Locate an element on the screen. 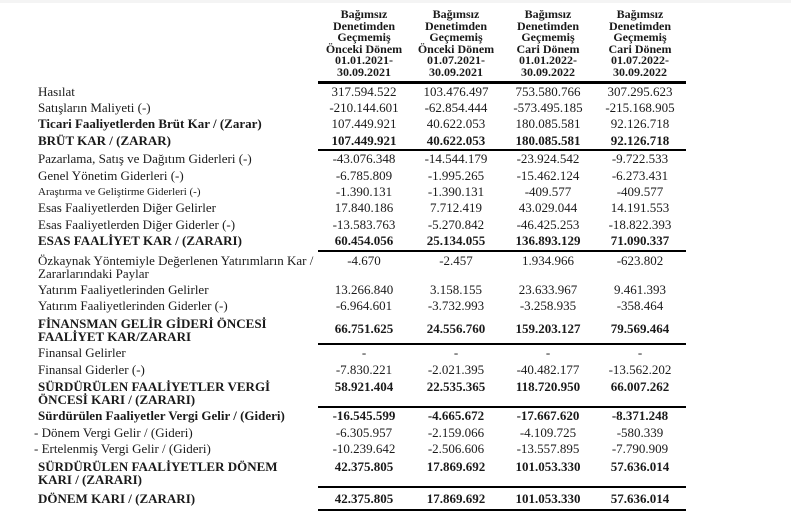 The width and height of the screenshot is (791, 511). page-top-edge is located at coordinates (395, 1).